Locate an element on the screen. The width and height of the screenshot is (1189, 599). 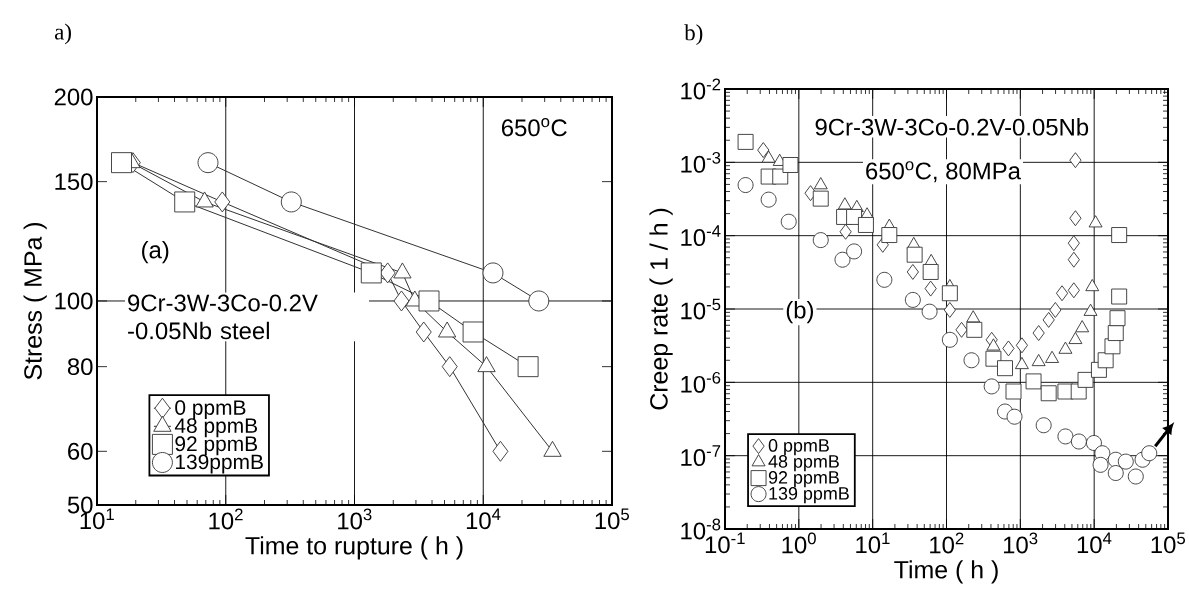
x-axis-title: Time ( h ) is located at coordinates (946, 572).